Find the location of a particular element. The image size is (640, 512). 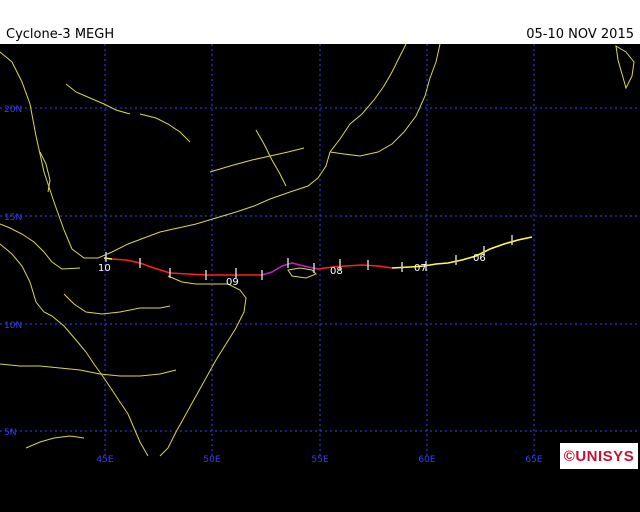

unisys-logo: ©UNISYS is located at coordinates (599, 456).